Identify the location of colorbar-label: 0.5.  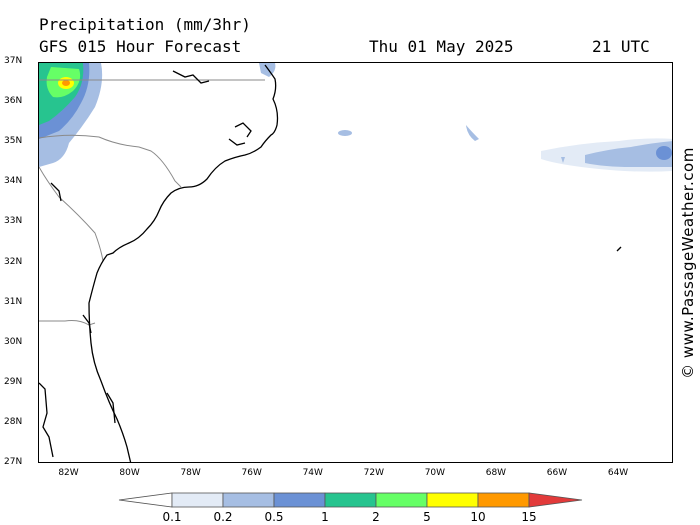
(274, 517).